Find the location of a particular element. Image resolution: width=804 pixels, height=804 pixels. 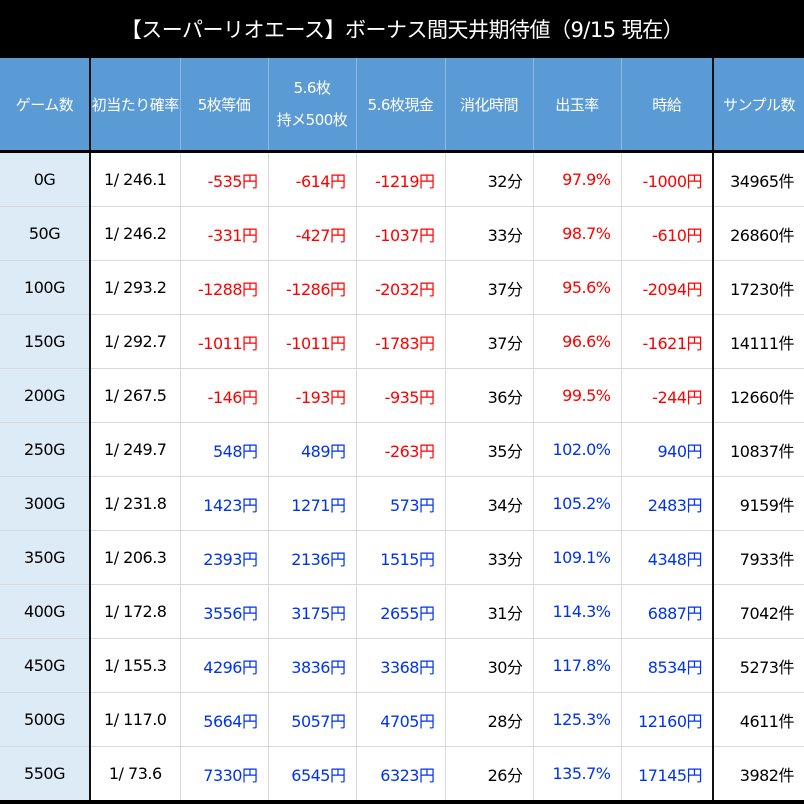

cell-56-hold: -193円 is located at coordinates (312, 395).